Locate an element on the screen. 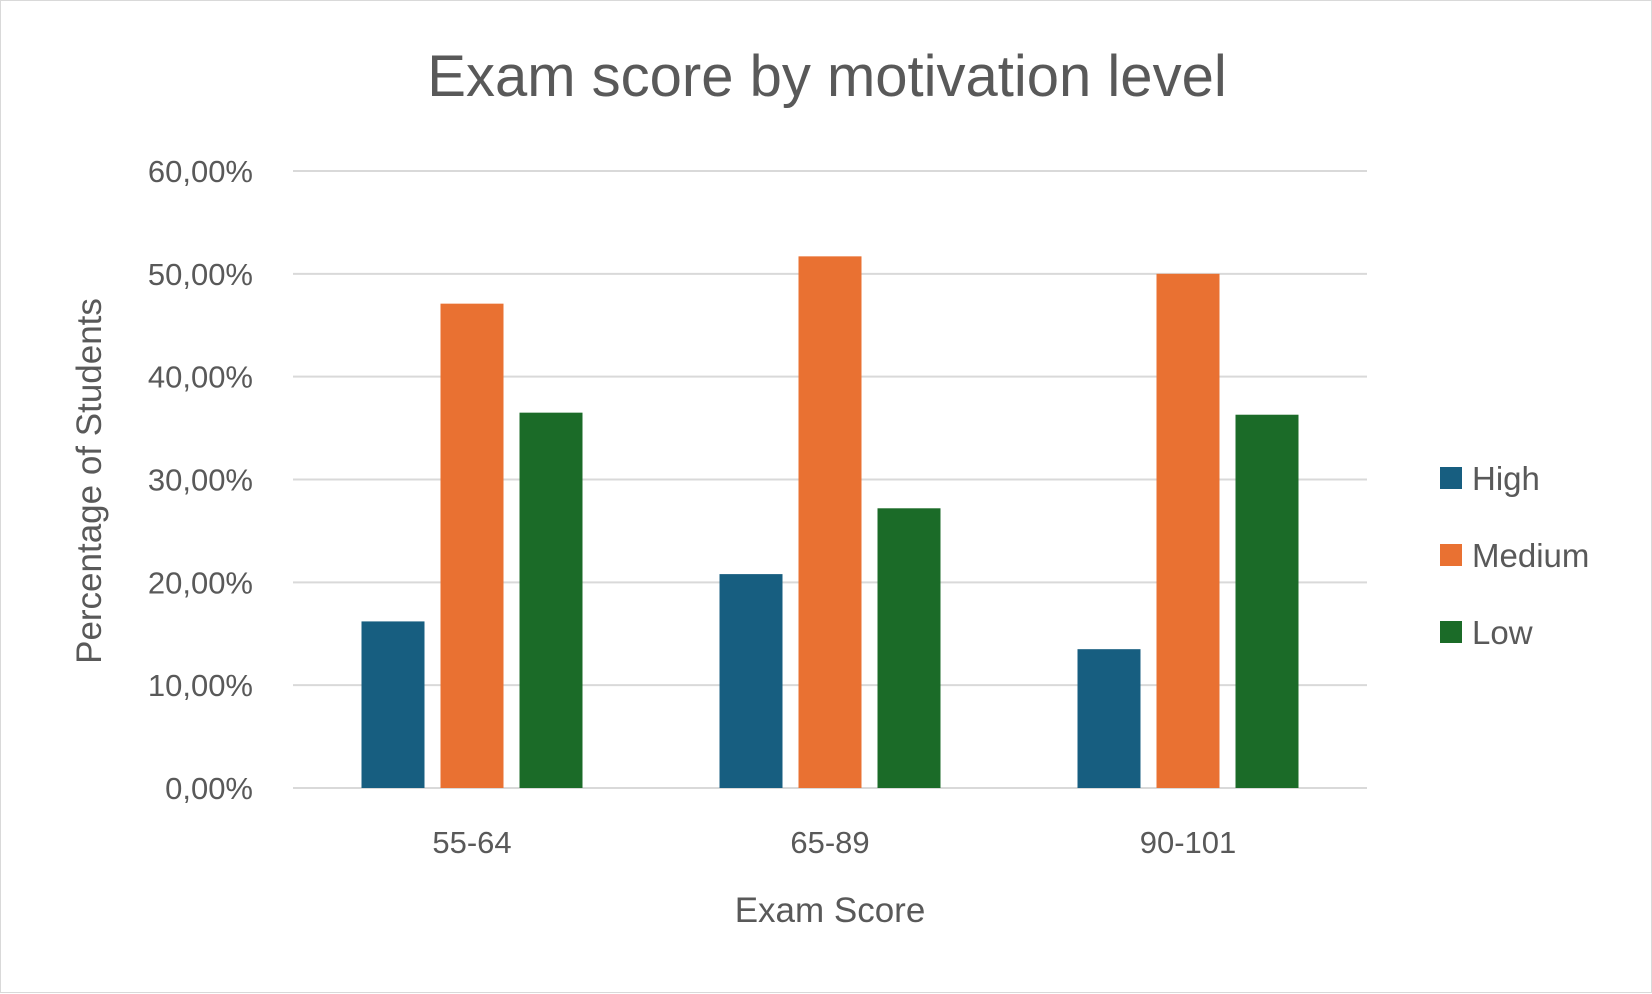 The image size is (1652, 994). y-tick-label: 50,00% is located at coordinates (200, 274).